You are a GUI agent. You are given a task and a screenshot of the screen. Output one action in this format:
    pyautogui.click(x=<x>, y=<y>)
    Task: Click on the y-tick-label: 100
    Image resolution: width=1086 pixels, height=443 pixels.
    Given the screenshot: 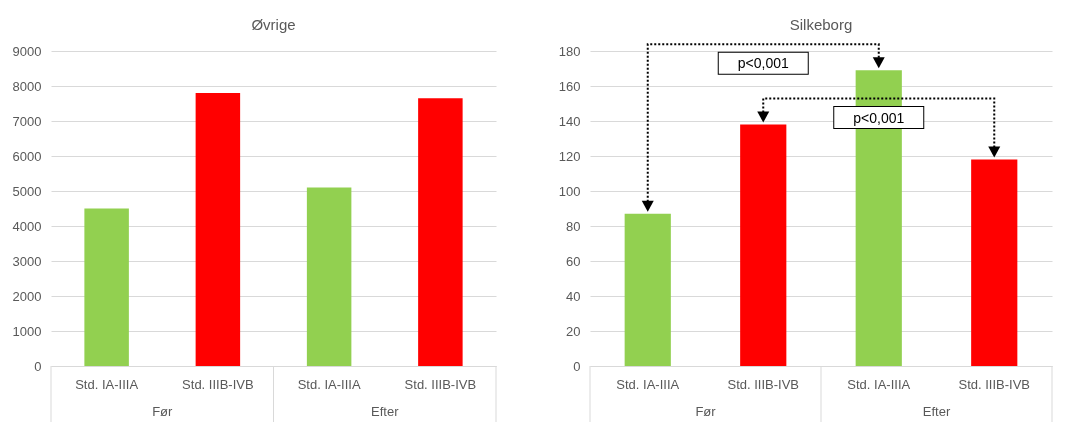 What is the action you would take?
    pyautogui.click(x=569, y=191)
    